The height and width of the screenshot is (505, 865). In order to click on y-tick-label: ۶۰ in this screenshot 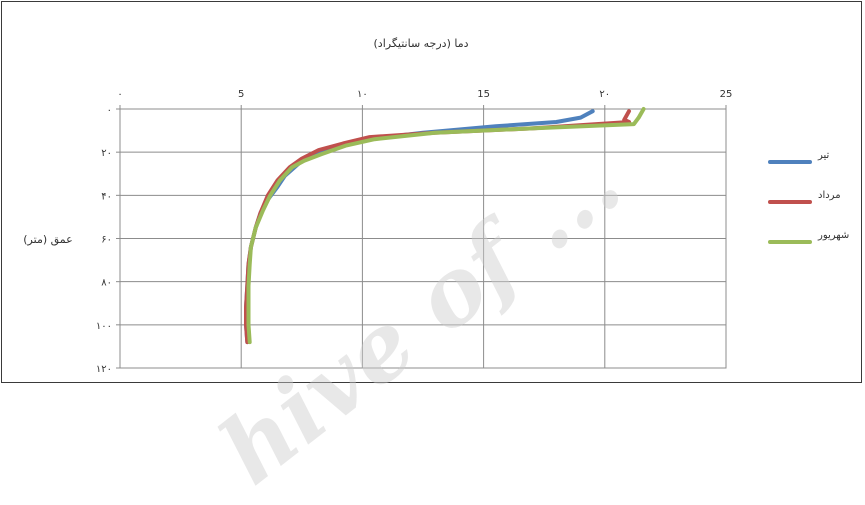, I will do `click(106, 240)`.